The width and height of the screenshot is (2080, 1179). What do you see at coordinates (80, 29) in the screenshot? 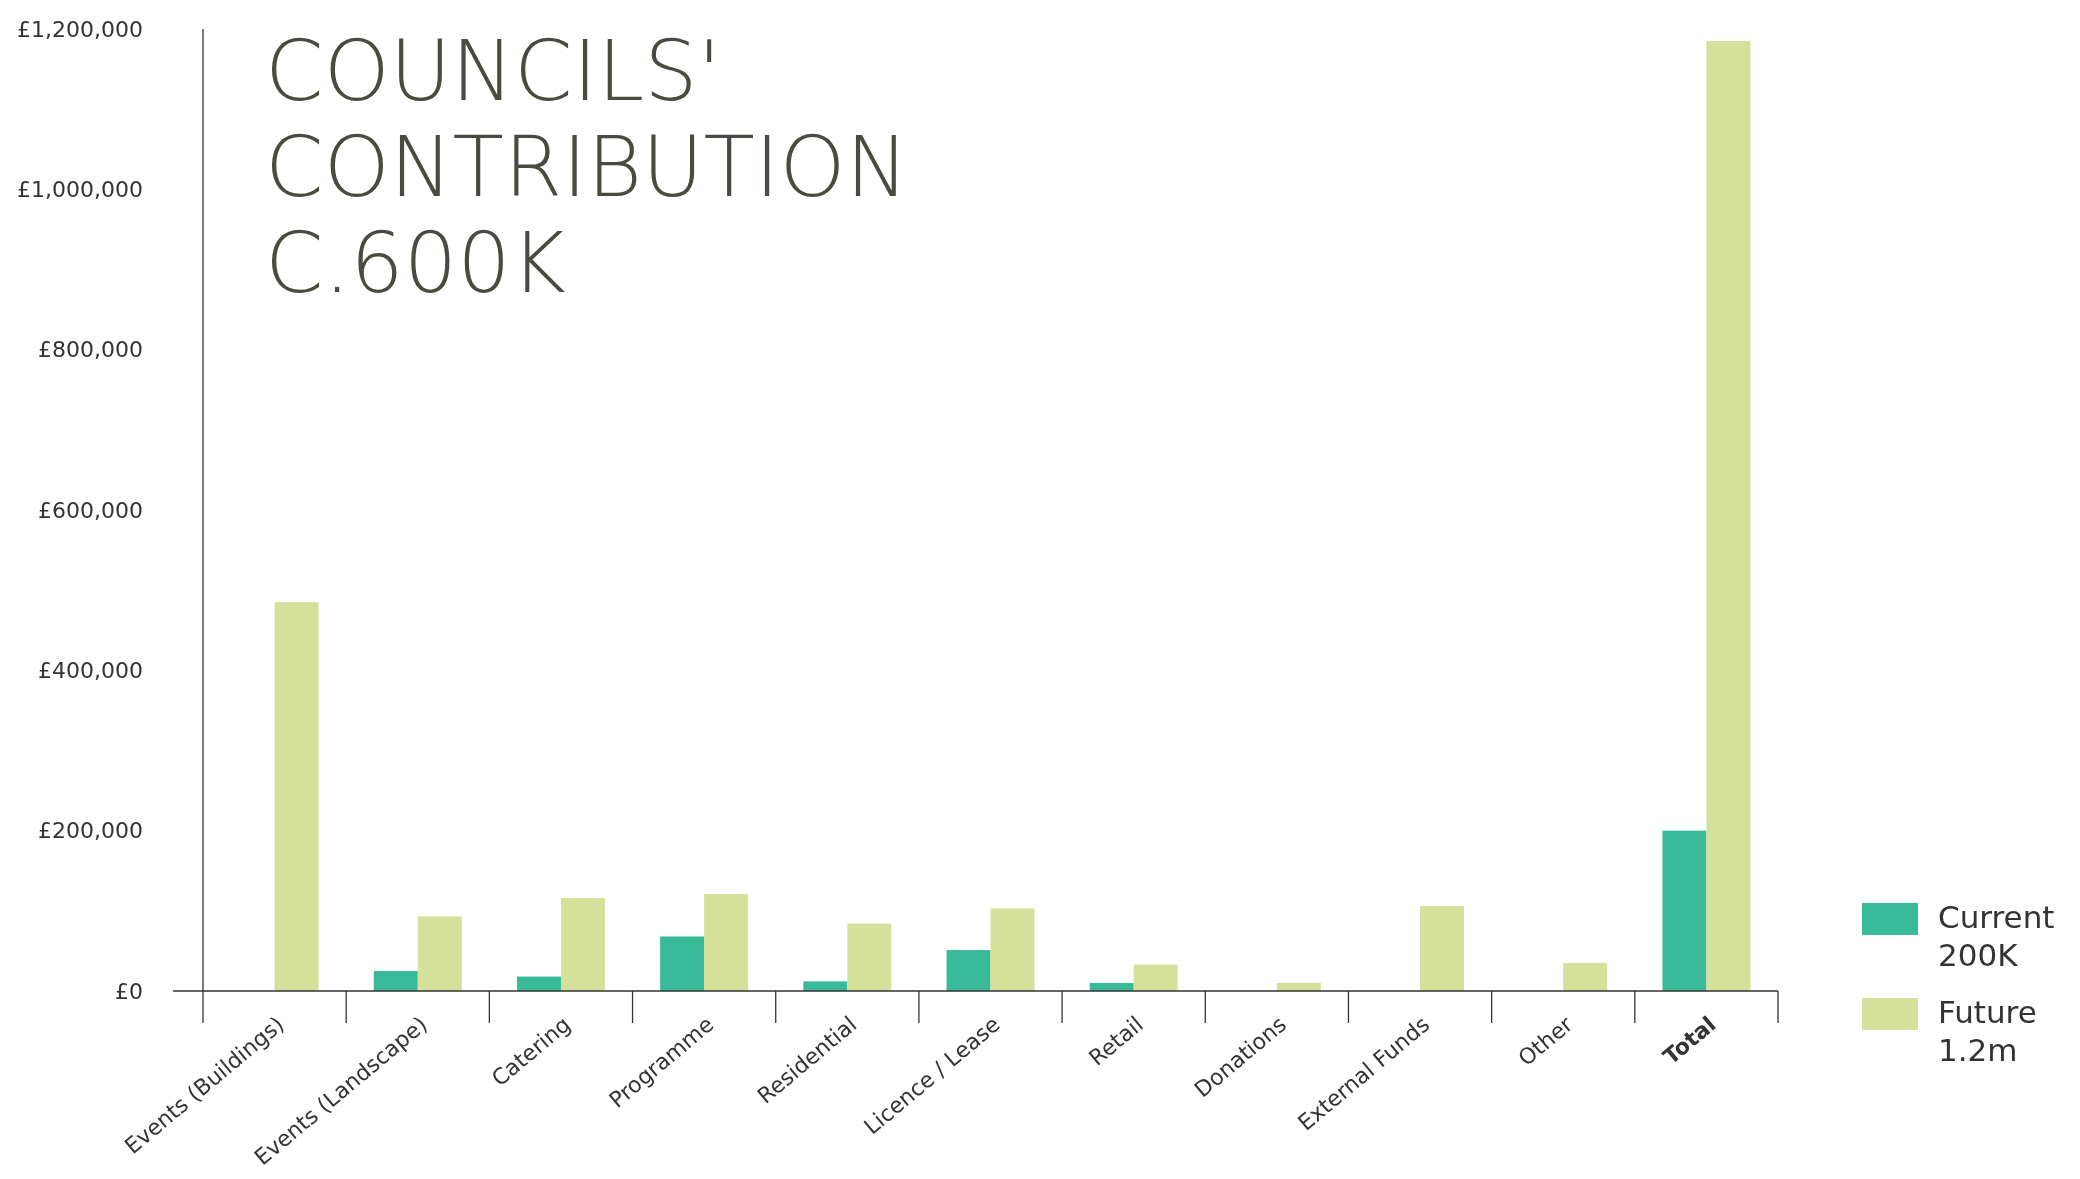
I see `y-tick-label: £1,200,000` at bounding box center [80, 29].